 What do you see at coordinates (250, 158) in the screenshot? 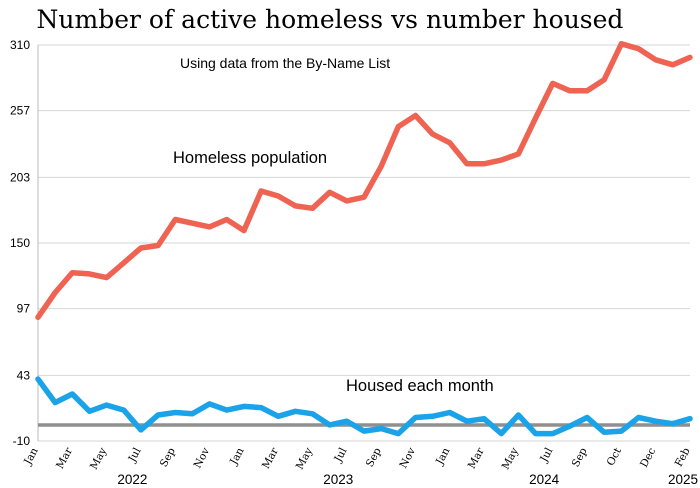
I see `series-label-homeless: Homeless population` at bounding box center [250, 158].